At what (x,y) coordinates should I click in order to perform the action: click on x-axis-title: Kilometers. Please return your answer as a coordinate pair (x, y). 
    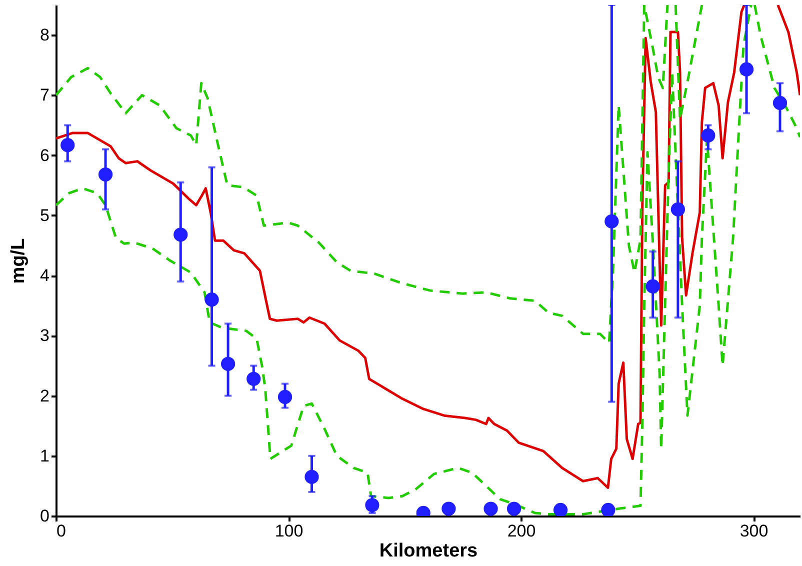
    Looking at the image, I should click on (428, 551).